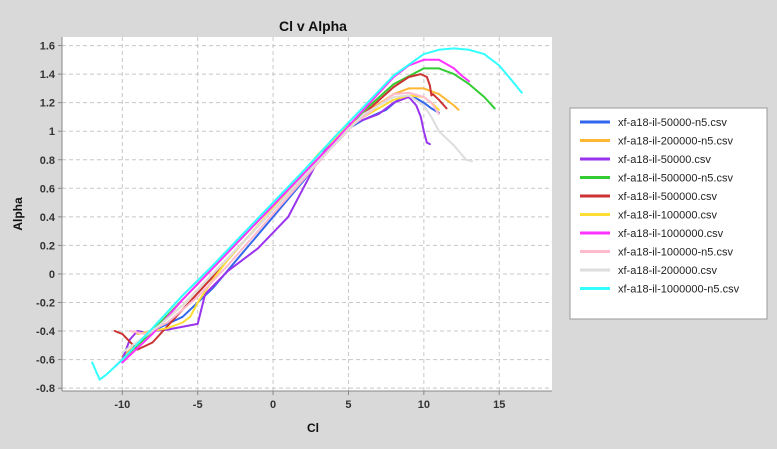  What do you see at coordinates (52, 132) in the screenshot?
I see `y-tick-label: 1` at bounding box center [52, 132].